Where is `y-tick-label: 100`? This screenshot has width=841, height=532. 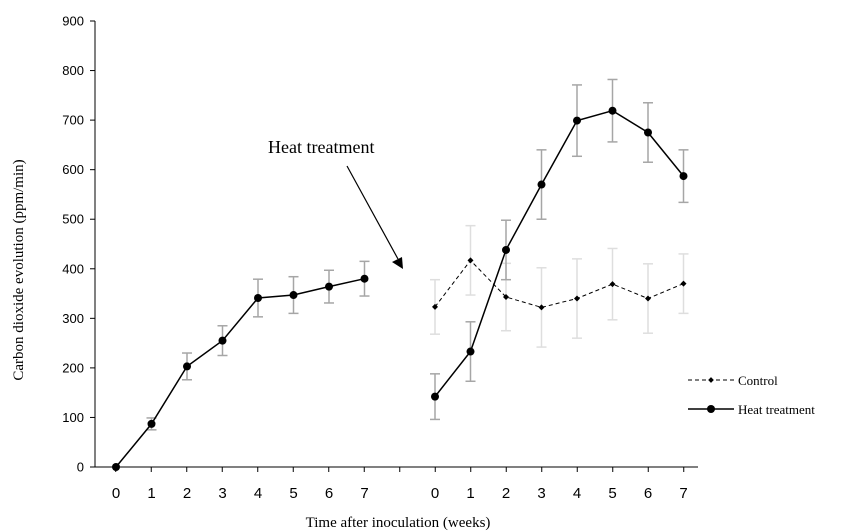 y-tick-label: 100 is located at coordinates (73, 417).